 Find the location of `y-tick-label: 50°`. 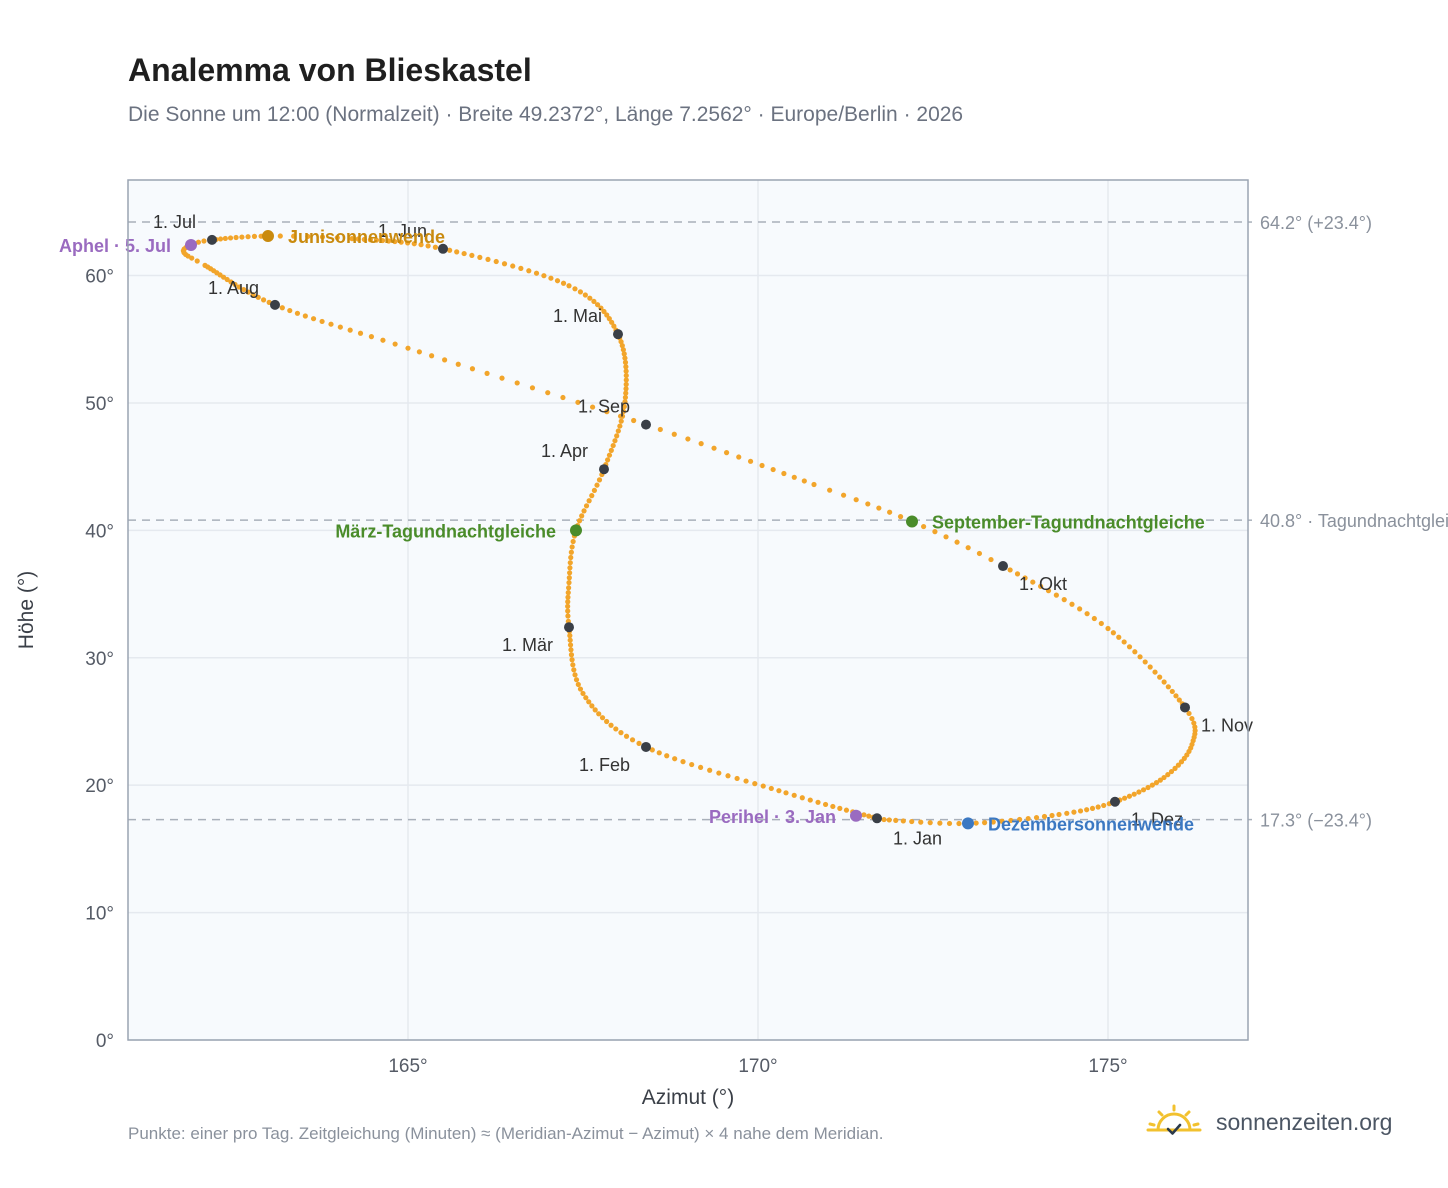

y-tick-label: 50° is located at coordinates (99, 404).